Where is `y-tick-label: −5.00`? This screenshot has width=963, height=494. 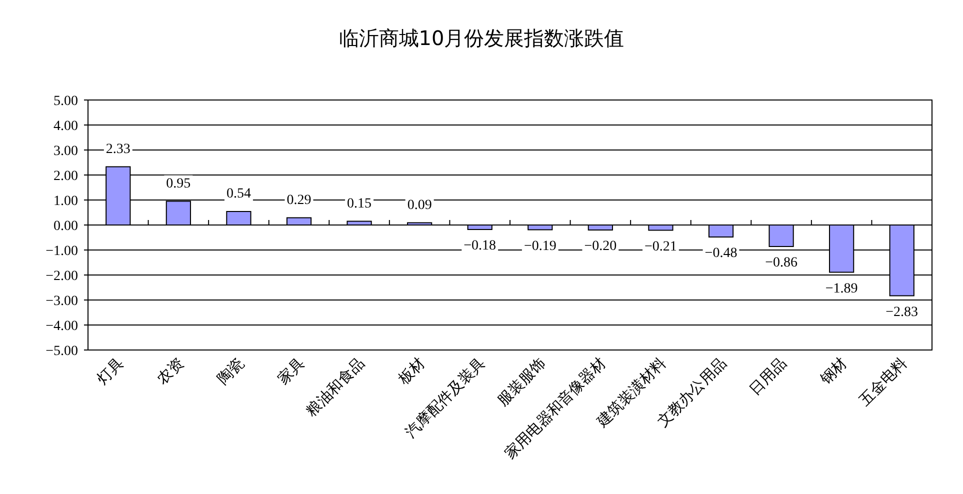 y-tick-label: −5.00 is located at coordinates (62, 351).